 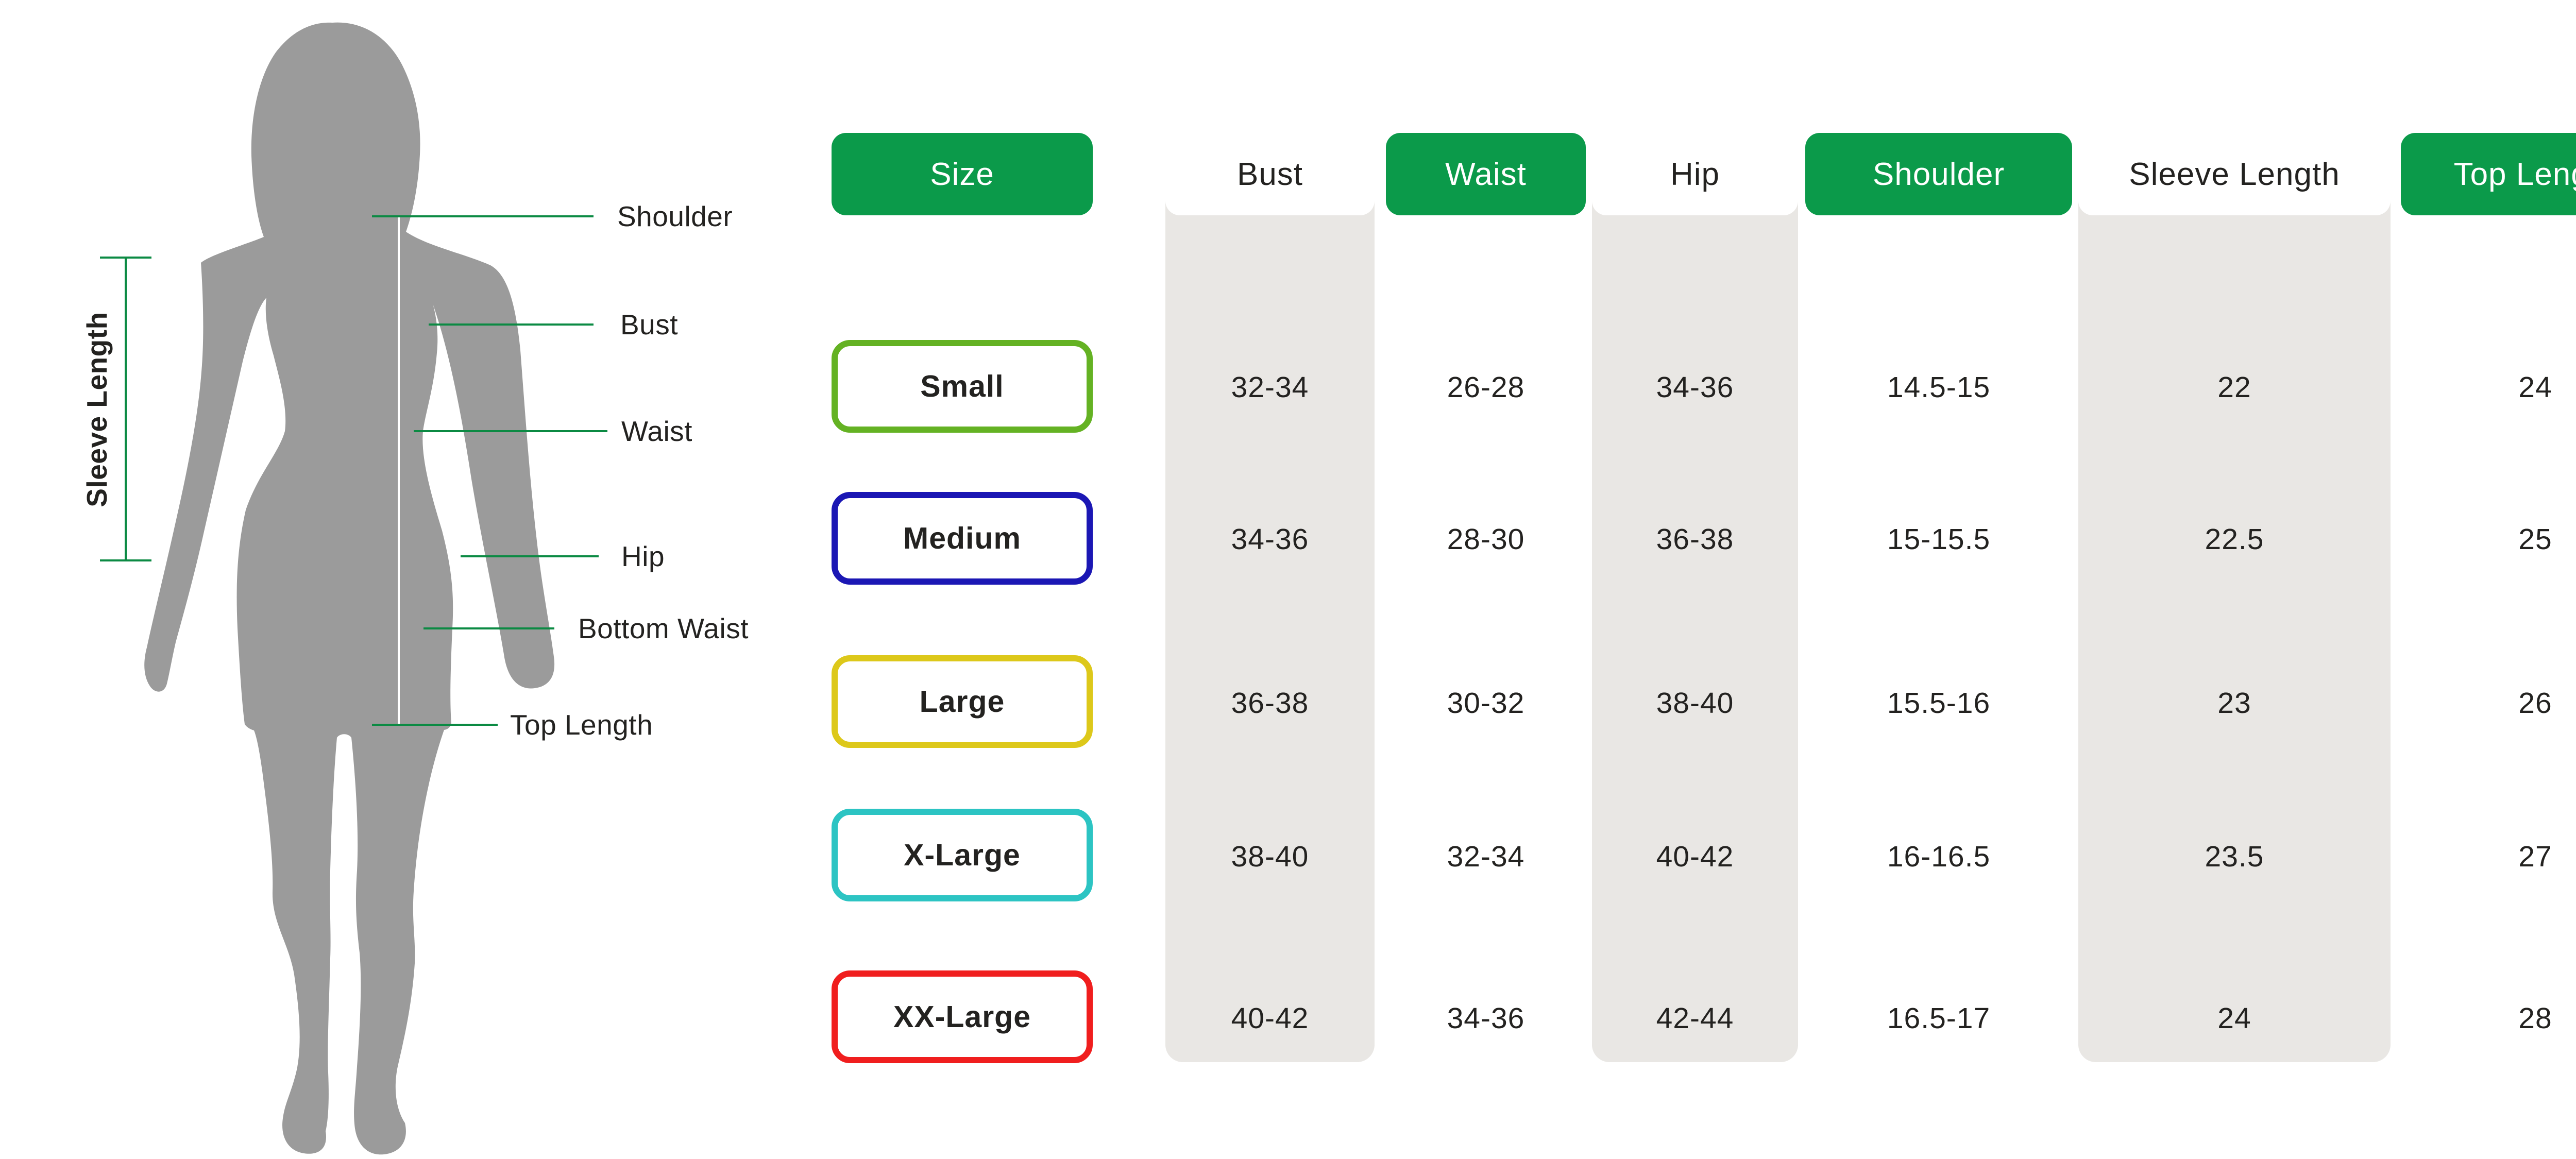 I want to click on cell-waist-large: 30-32, so click(x=1486, y=703).